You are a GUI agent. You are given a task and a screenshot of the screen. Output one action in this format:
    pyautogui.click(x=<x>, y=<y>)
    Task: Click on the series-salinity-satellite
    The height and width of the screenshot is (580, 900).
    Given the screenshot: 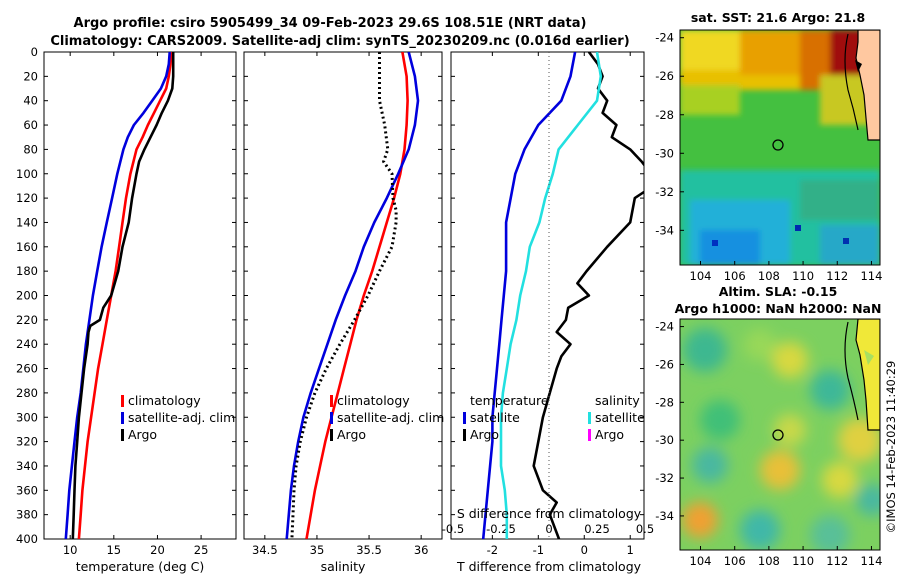 What is the action you would take?
    pyautogui.click(x=551, y=295)
    